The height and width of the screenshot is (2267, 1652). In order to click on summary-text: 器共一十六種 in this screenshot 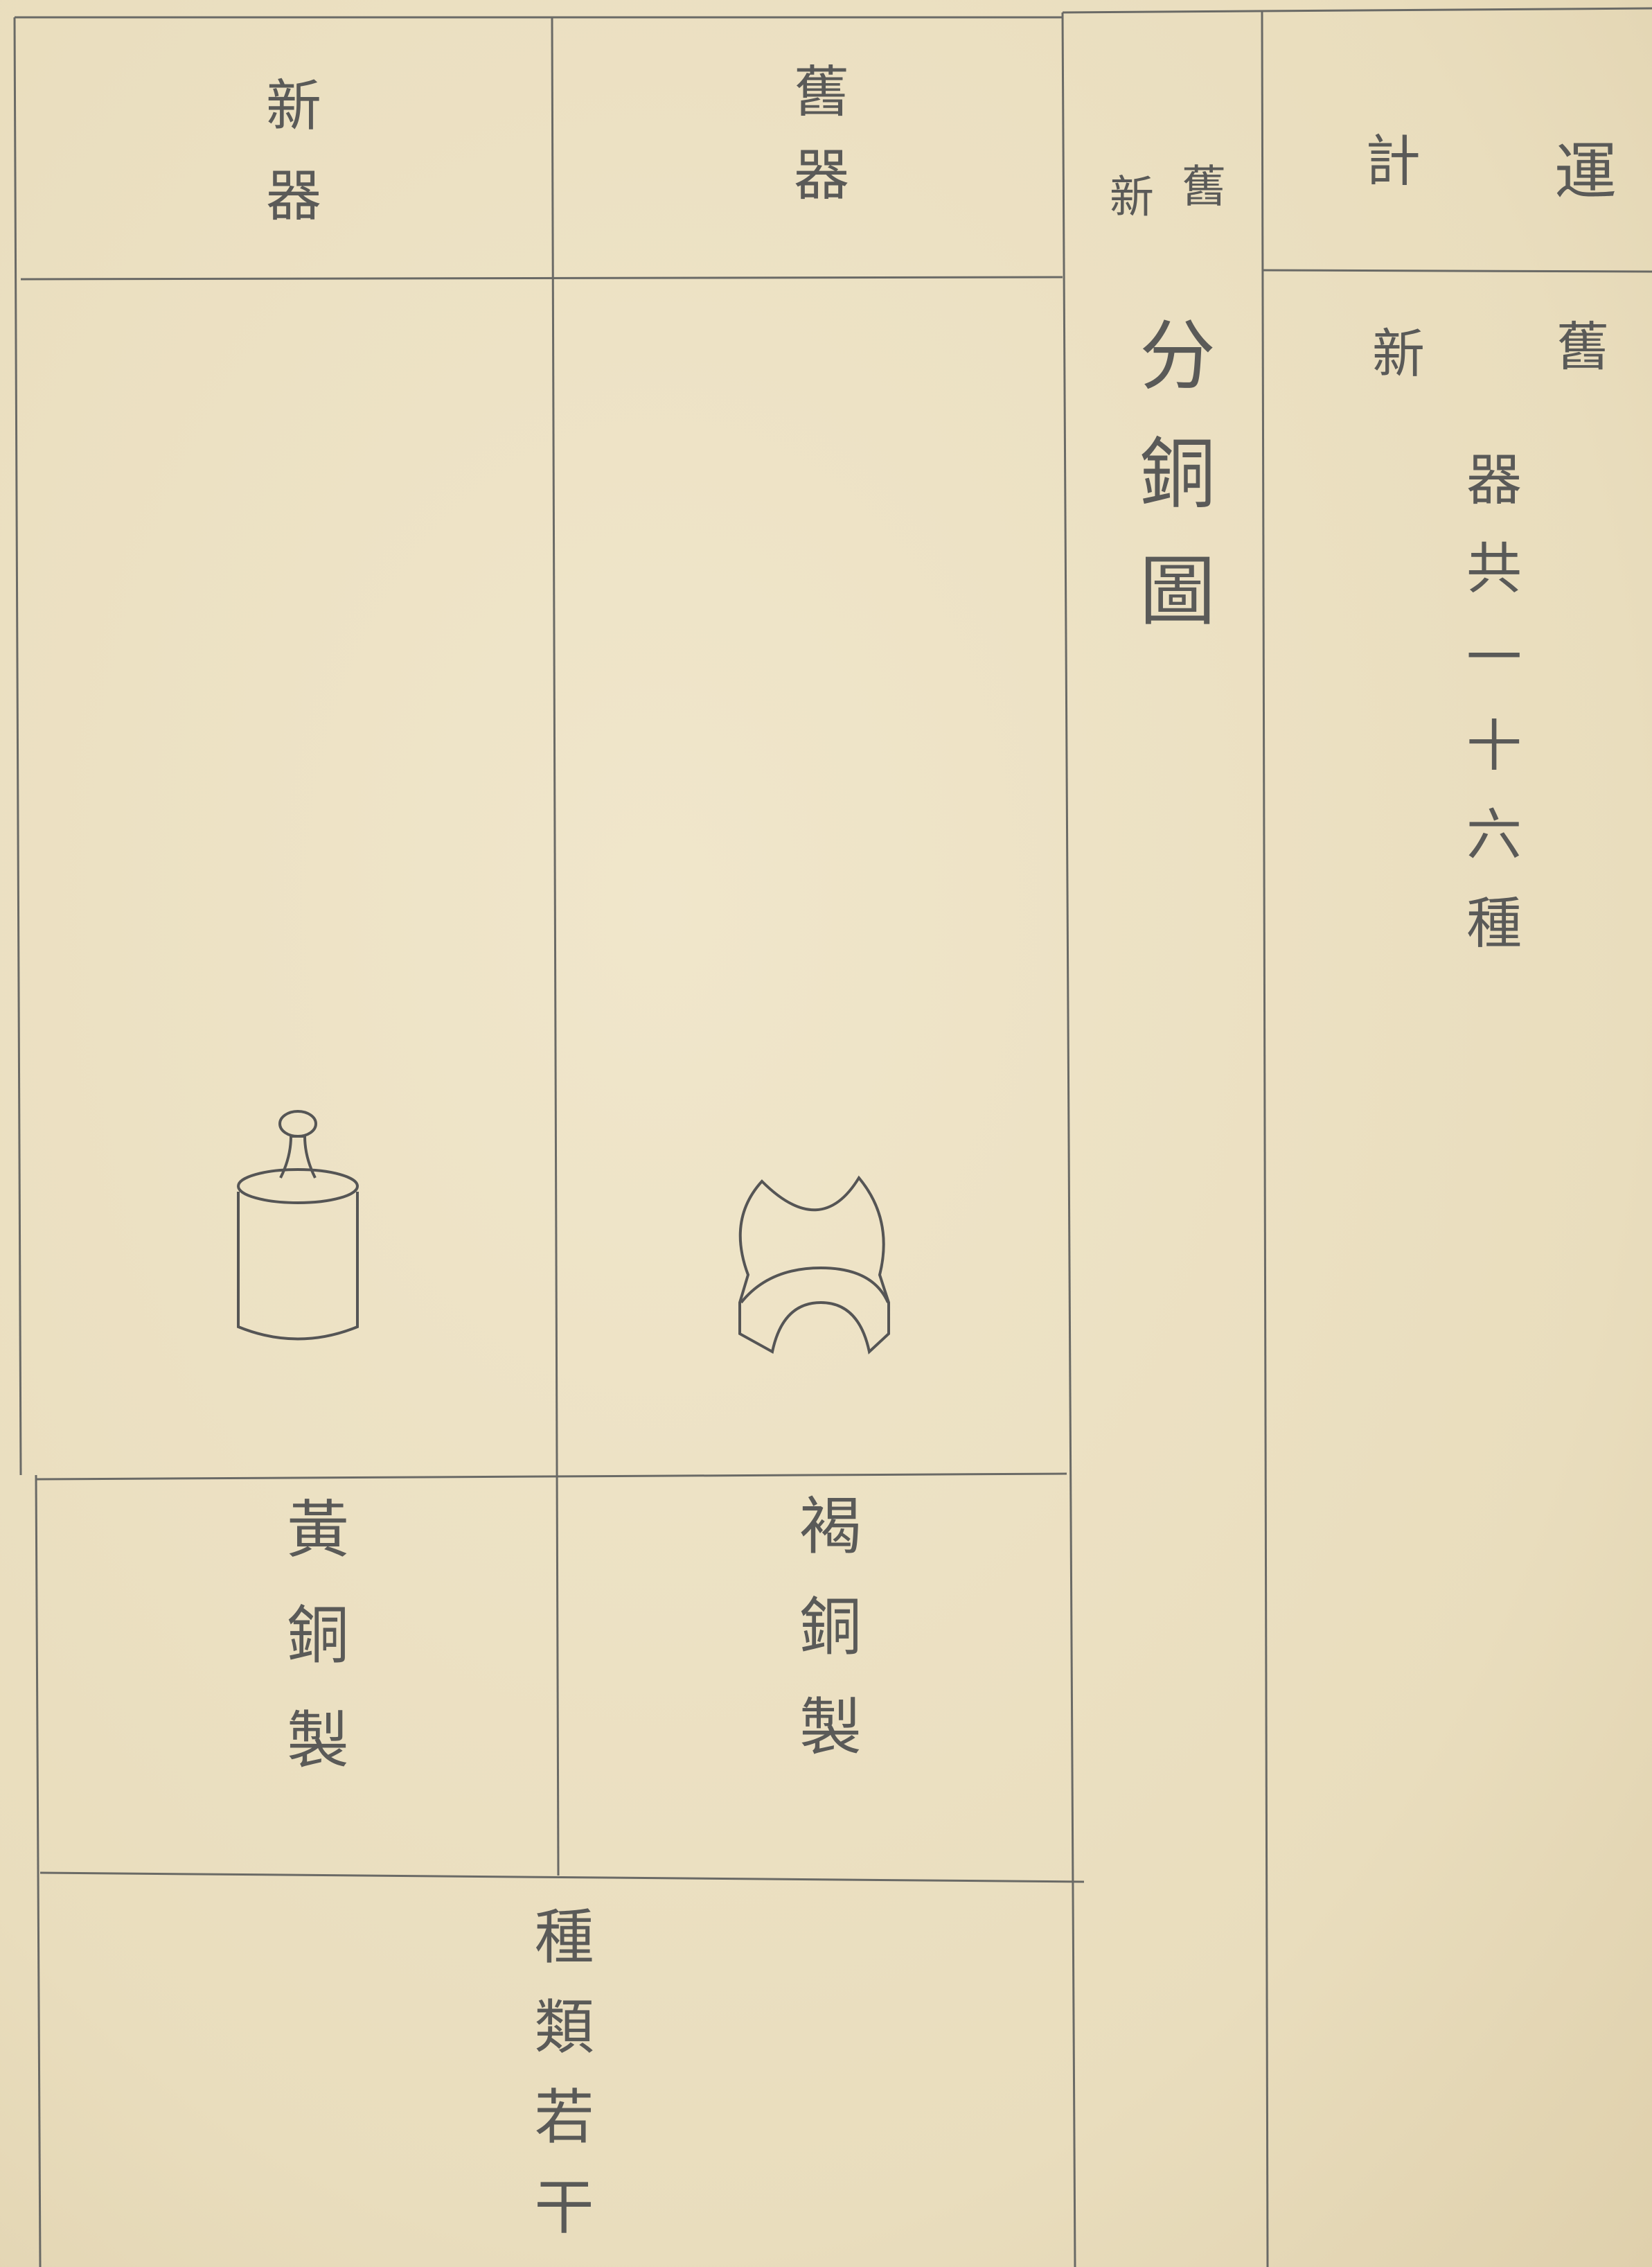, I will do `click(1489, 716)`.